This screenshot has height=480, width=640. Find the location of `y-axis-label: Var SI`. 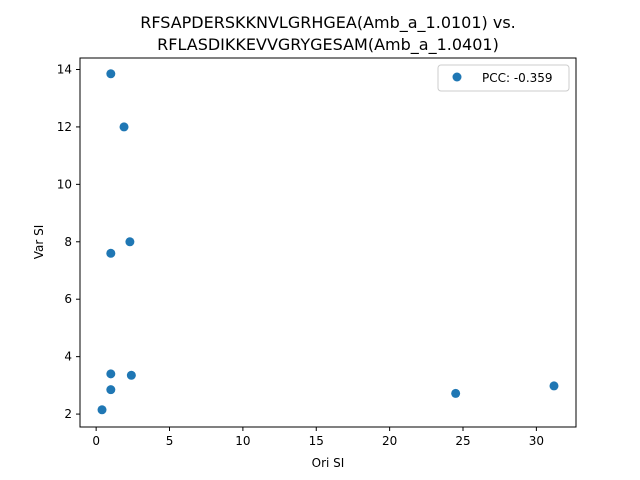

y-axis-label: Var SI is located at coordinates (39, 242).